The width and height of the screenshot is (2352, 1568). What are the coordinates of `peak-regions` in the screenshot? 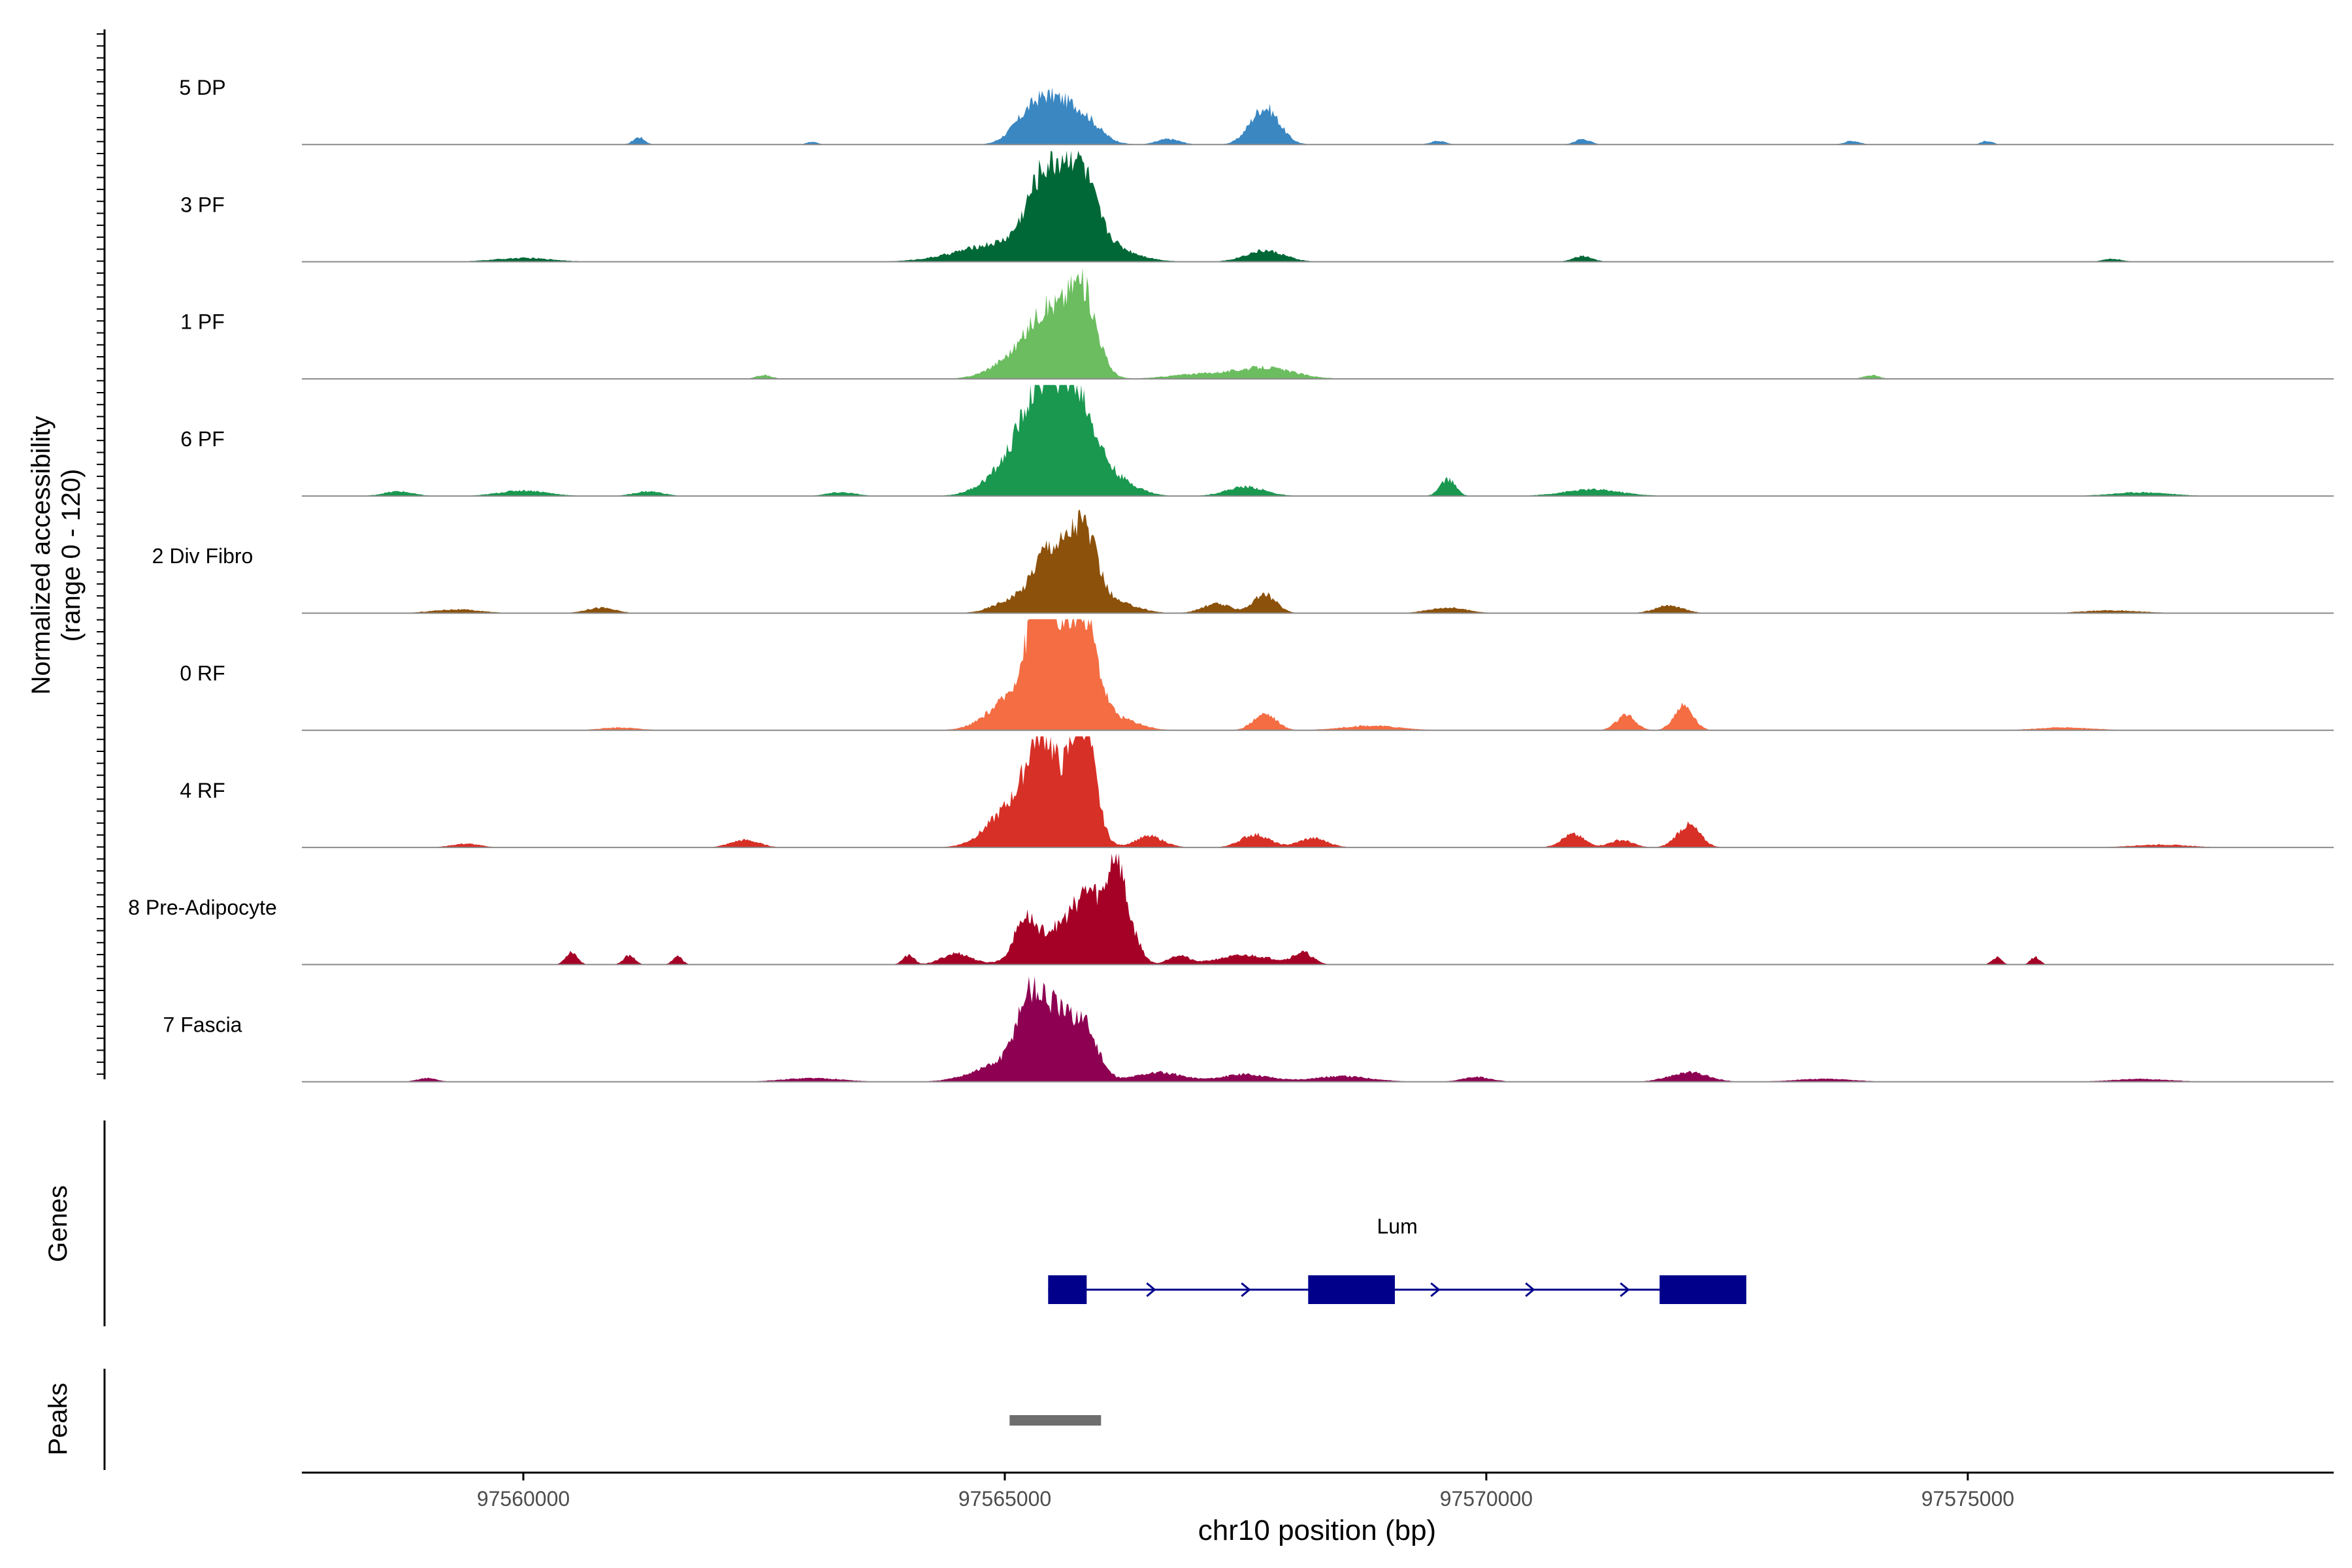 It's located at (1055, 1420).